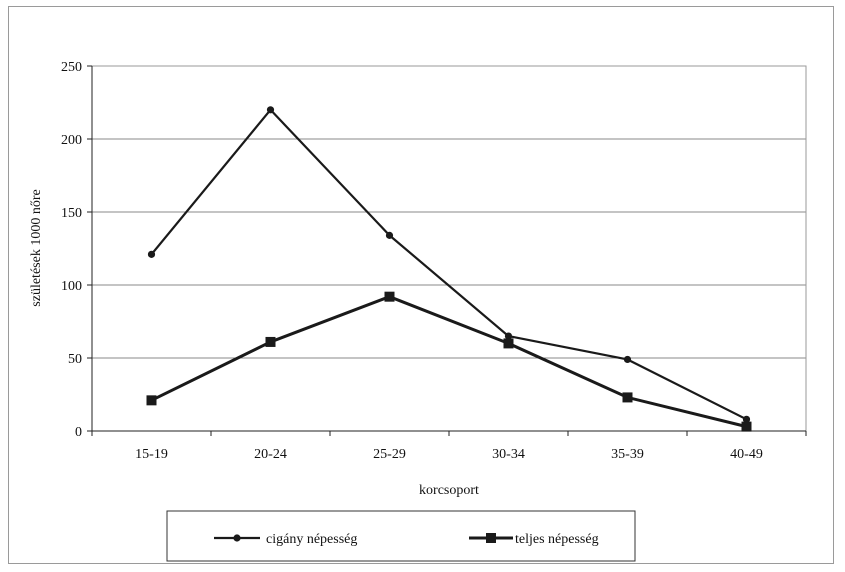 This screenshot has height=572, width=845. Describe the element at coordinates (401, 536) in the screenshot. I see `legend-box` at that location.